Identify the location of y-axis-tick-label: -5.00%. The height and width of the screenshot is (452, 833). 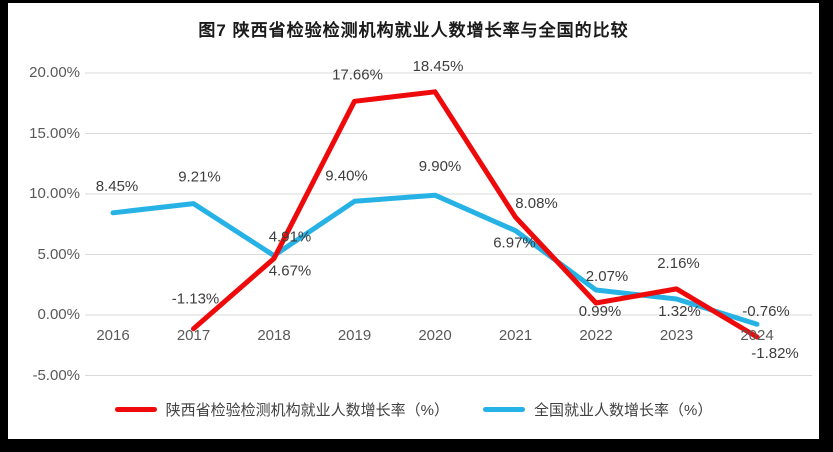
(56, 375).